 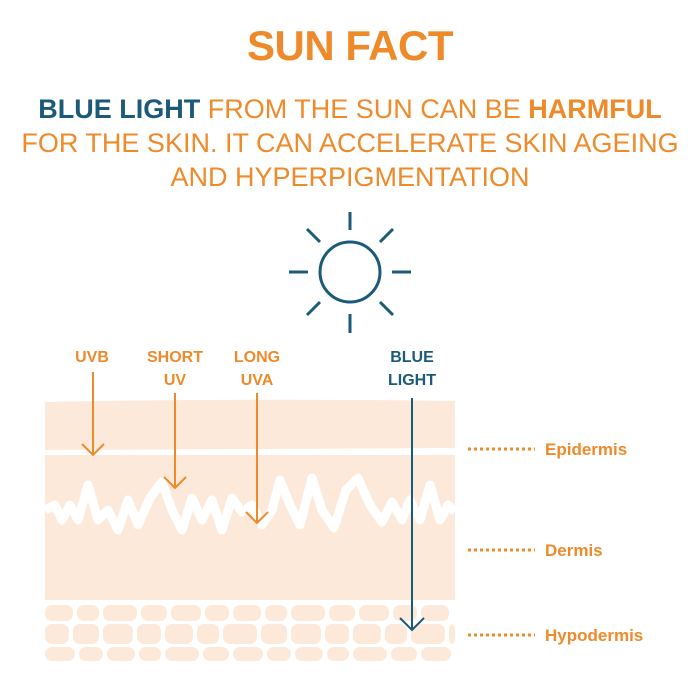 What do you see at coordinates (175, 357) in the screenshot?
I see `ray-label-short-uv: SHORT` at bounding box center [175, 357].